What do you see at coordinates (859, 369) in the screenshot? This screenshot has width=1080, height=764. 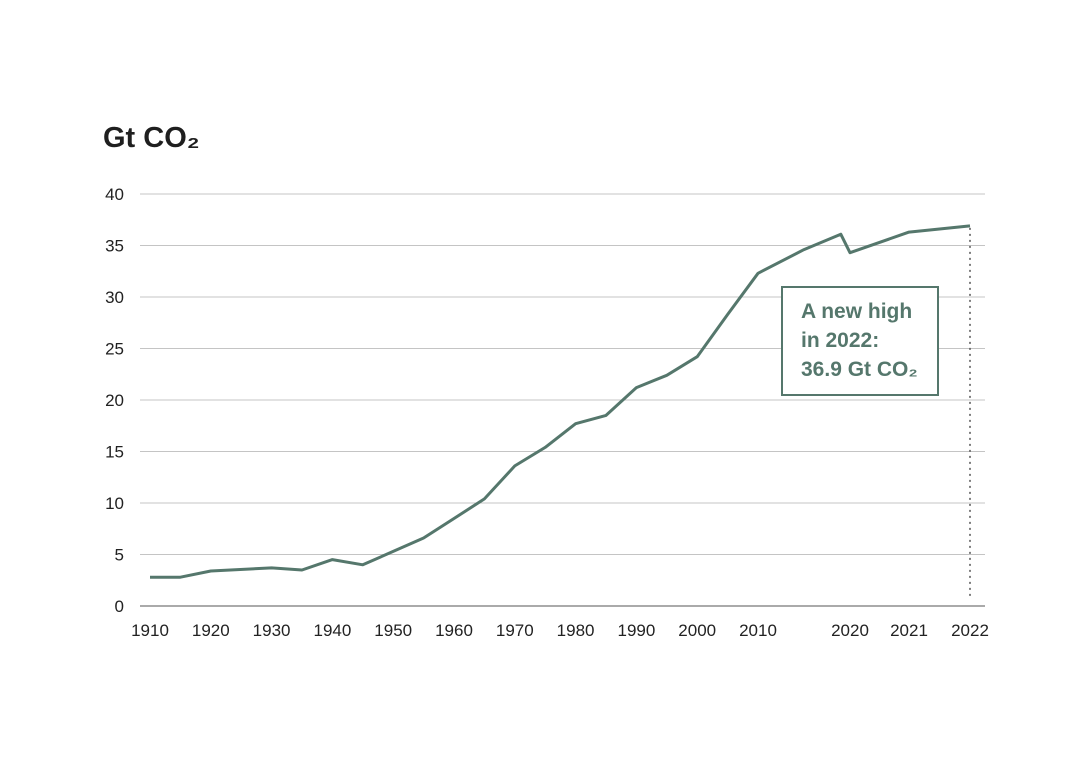 I see `annotation-line-3: 36.9 Gt CO₂` at bounding box center [859, 369].